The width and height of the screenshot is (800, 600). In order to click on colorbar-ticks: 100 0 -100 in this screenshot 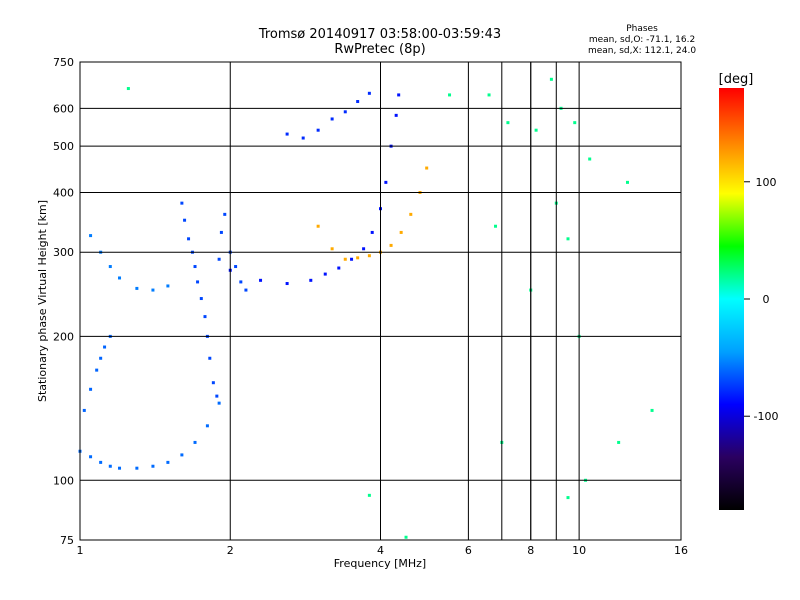, I will do `click(761, 299)`.